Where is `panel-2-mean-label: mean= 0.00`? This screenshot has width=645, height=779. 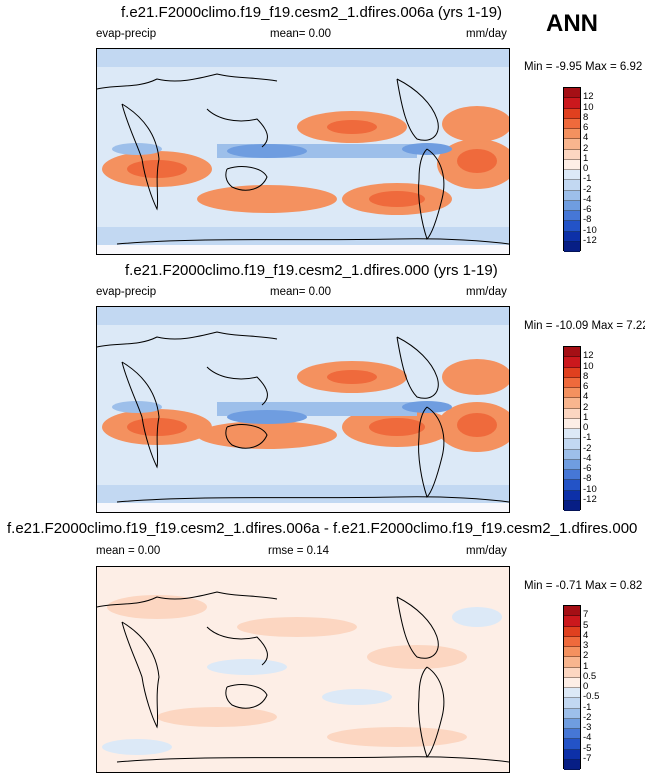 panel-2-mean-label: mean= 0.00 is located at coordinates (301, 292).